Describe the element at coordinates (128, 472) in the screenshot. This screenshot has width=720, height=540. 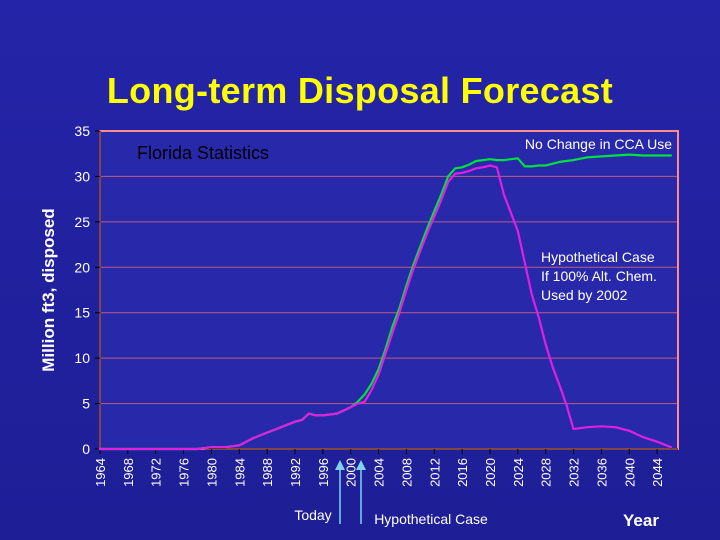
I see `x-tick-label: 1968` at that location.